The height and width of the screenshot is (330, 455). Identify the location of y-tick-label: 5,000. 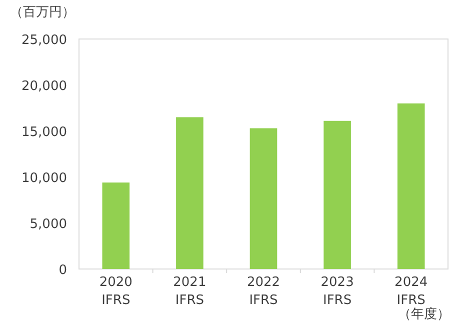
(48, 224).